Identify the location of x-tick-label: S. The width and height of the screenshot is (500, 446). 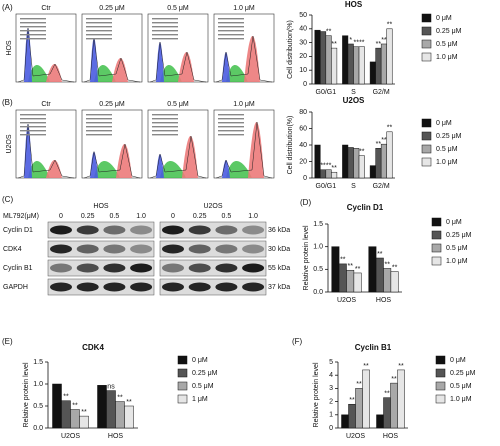
(353, 92).